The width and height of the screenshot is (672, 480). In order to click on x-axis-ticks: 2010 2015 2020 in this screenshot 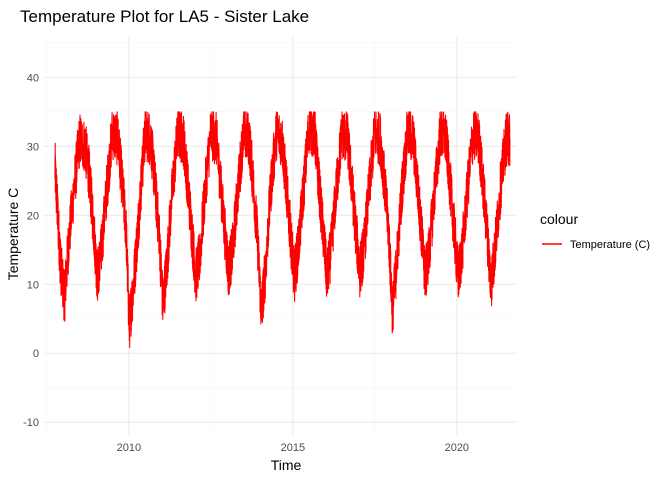, I will do `click(293, 448)`.